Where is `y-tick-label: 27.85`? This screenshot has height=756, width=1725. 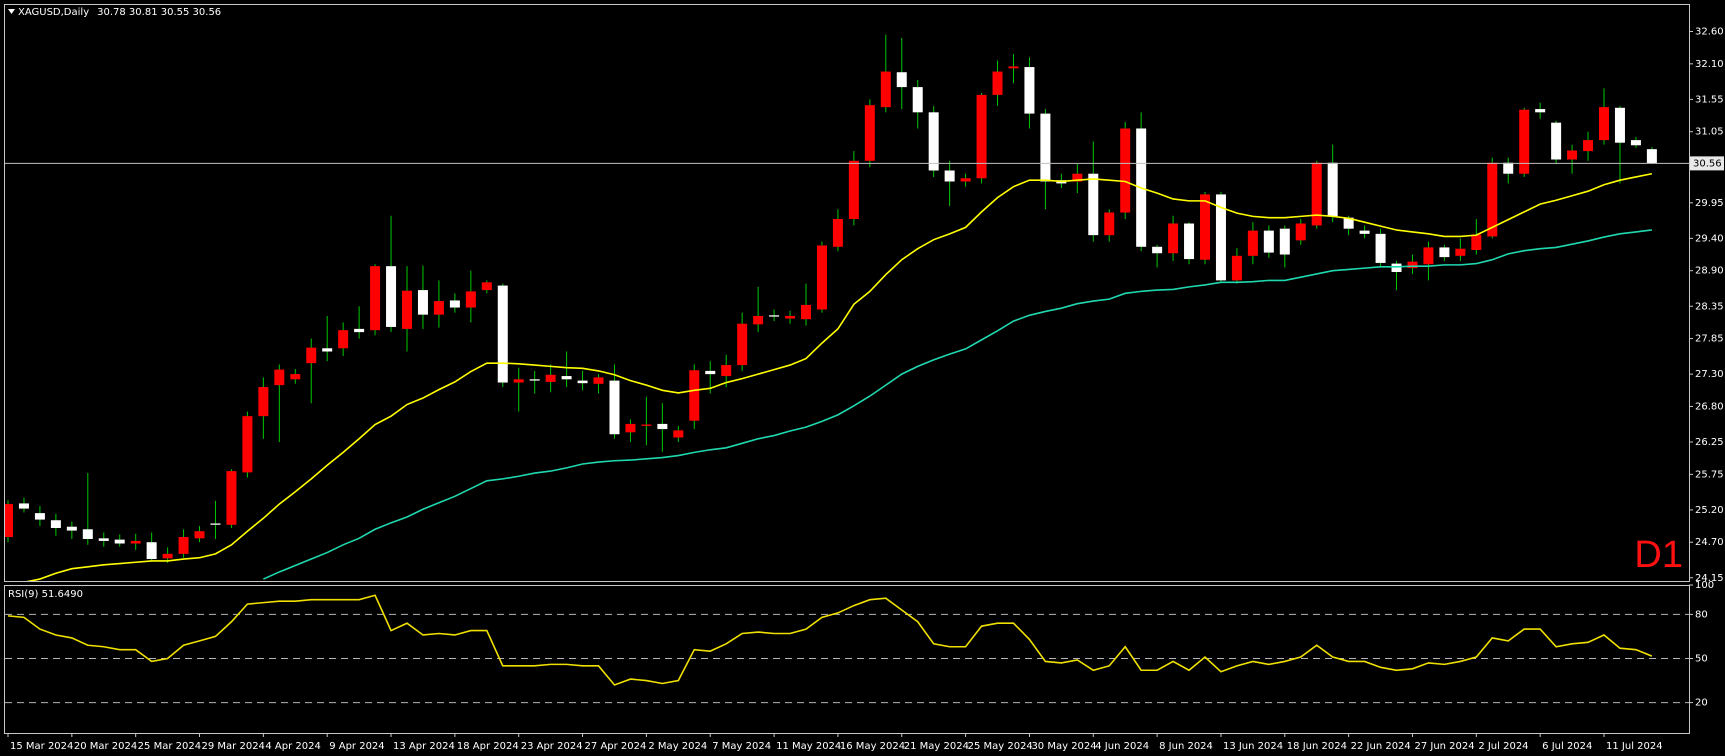 y-tick-label: 27.85 is located at coordinates (1709, 339).